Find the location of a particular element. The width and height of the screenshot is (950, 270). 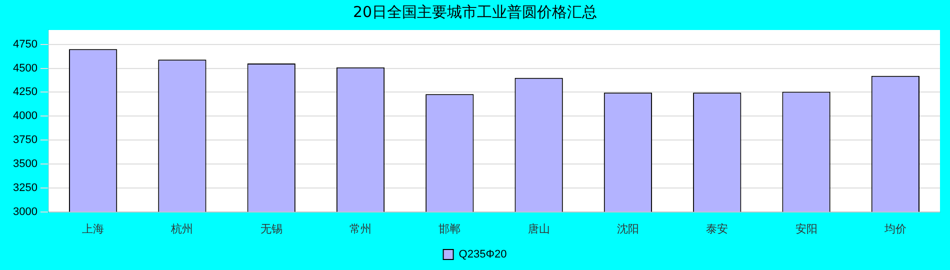

x-tick-label: 杭州 is located at coordinates (182, 229).